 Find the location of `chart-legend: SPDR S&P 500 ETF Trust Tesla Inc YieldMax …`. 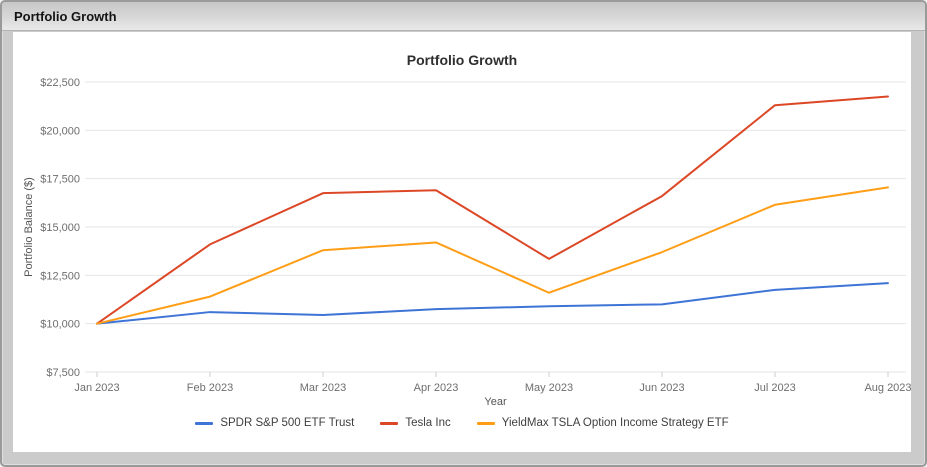

chart-legend: SPDR S&P 500 ETF Trust Tesla Inc YieldMax … is located at coordinates (462, 423).